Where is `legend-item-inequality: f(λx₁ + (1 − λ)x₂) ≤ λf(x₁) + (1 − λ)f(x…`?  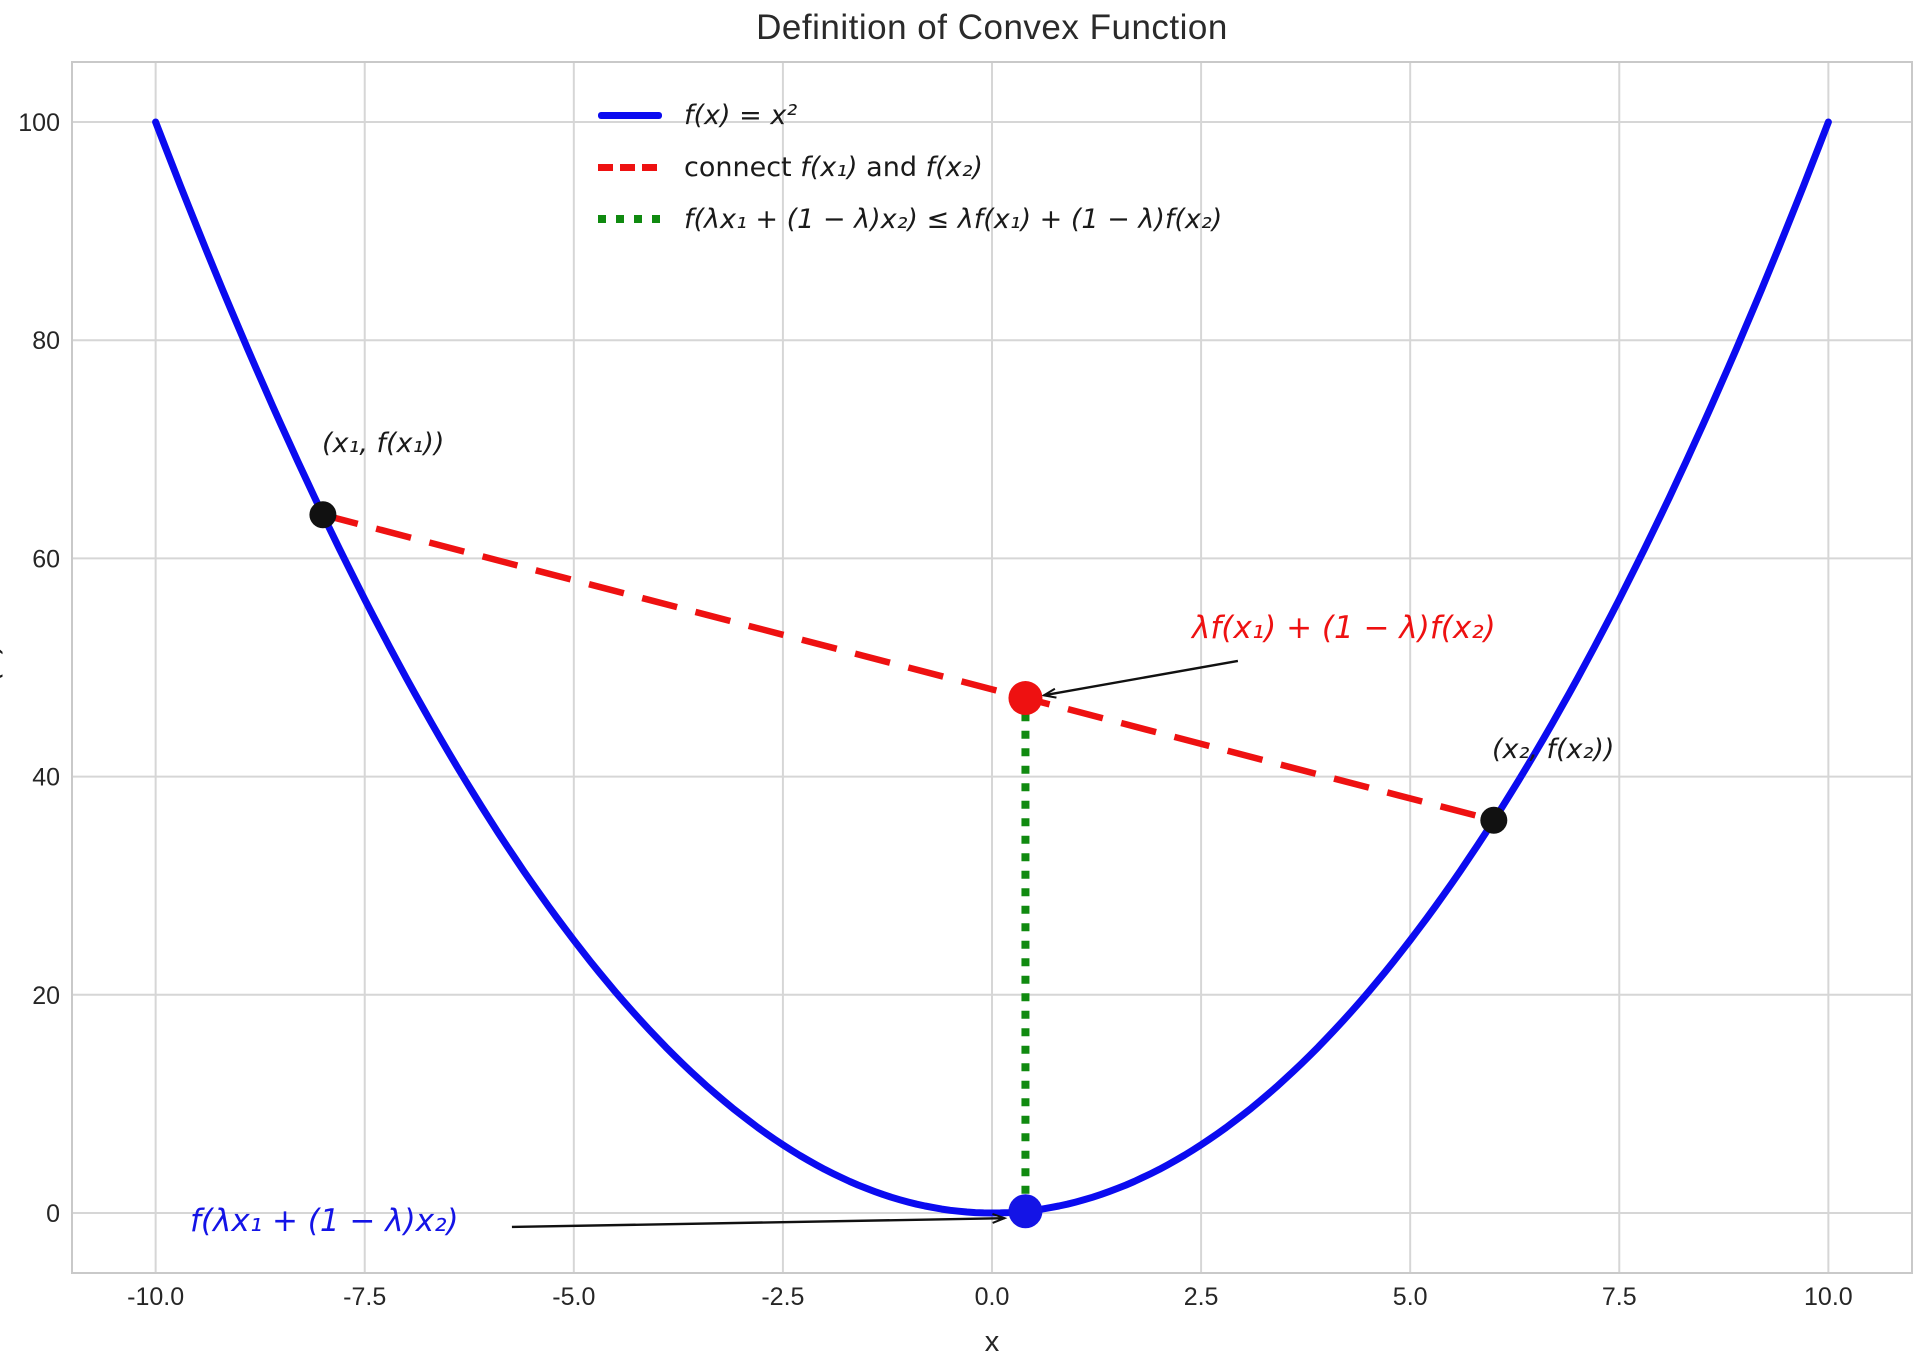 legend-item-inequality: f(λx₁ + (1 − λ)x₂) ≤ λf(x₁) + (1 − λ)f(x… is located at coordinates (910, 219).